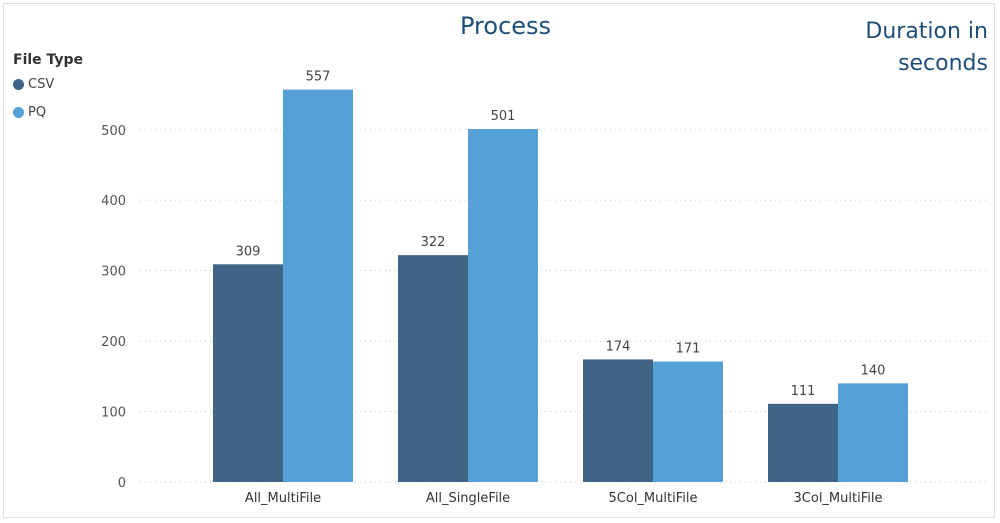  I want to click on legend-title: File Type, so click(48, 60).